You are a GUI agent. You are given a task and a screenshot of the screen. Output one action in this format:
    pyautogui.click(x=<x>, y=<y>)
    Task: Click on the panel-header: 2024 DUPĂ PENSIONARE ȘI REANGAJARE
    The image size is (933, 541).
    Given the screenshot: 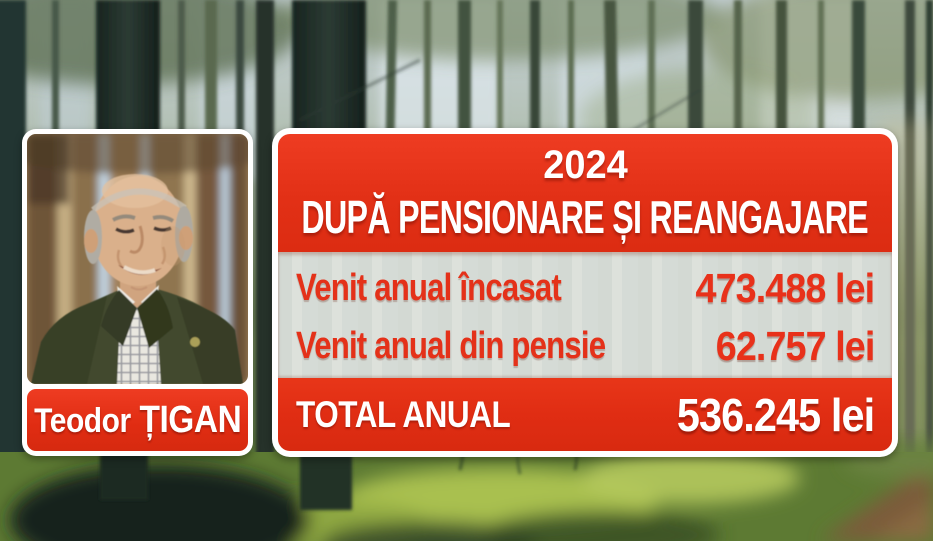 What is the action you would take?
    pyautogui.click(x=585, y=193)
    